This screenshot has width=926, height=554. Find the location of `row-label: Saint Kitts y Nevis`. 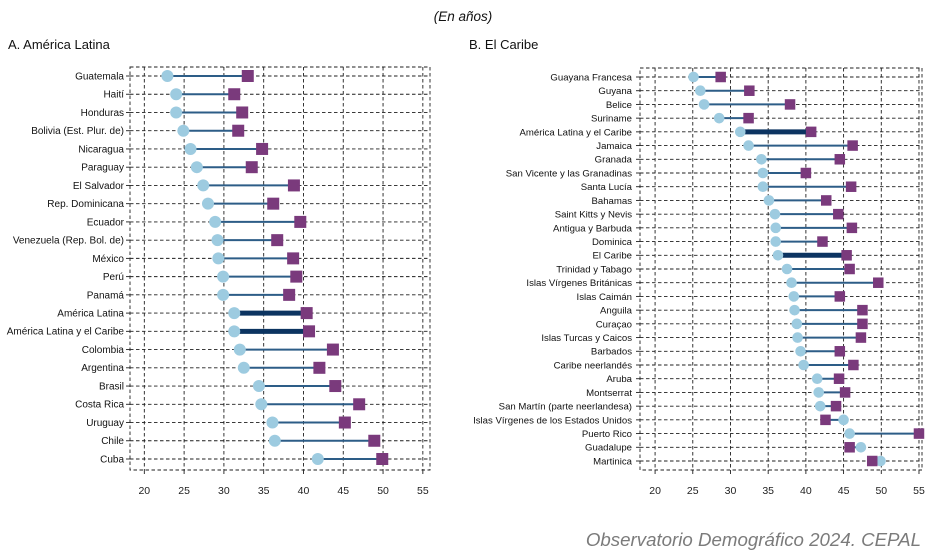

row-label: Saint Kitts y Nevis is located at coordinates (594, 215).